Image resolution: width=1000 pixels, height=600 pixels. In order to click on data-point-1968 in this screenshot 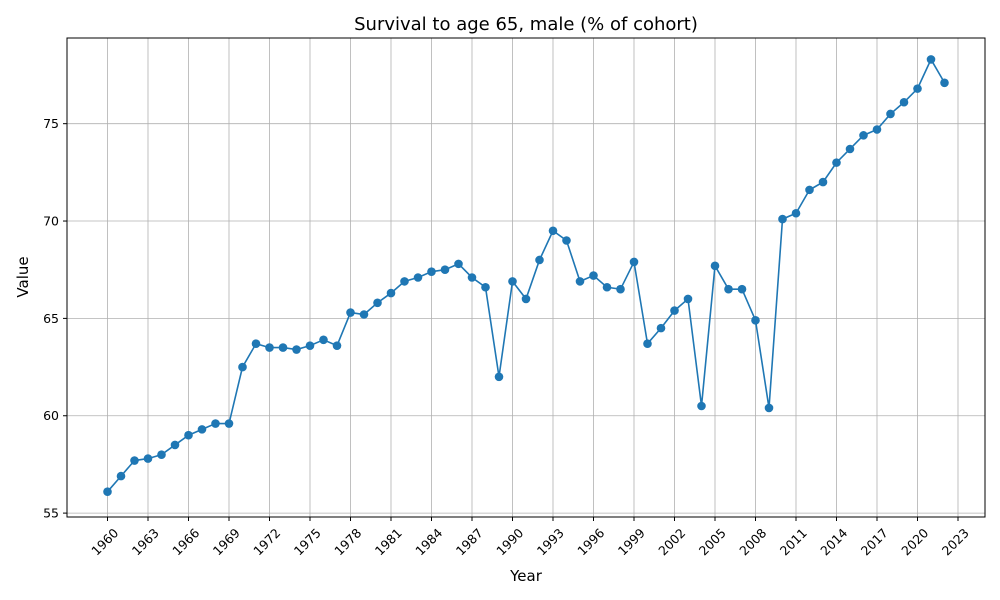, I will do `click(215, 423)`.